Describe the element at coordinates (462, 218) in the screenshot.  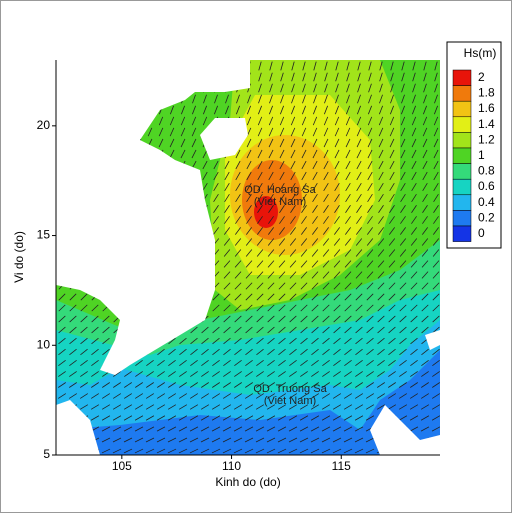
I see `colorbar-swatch` at that location.